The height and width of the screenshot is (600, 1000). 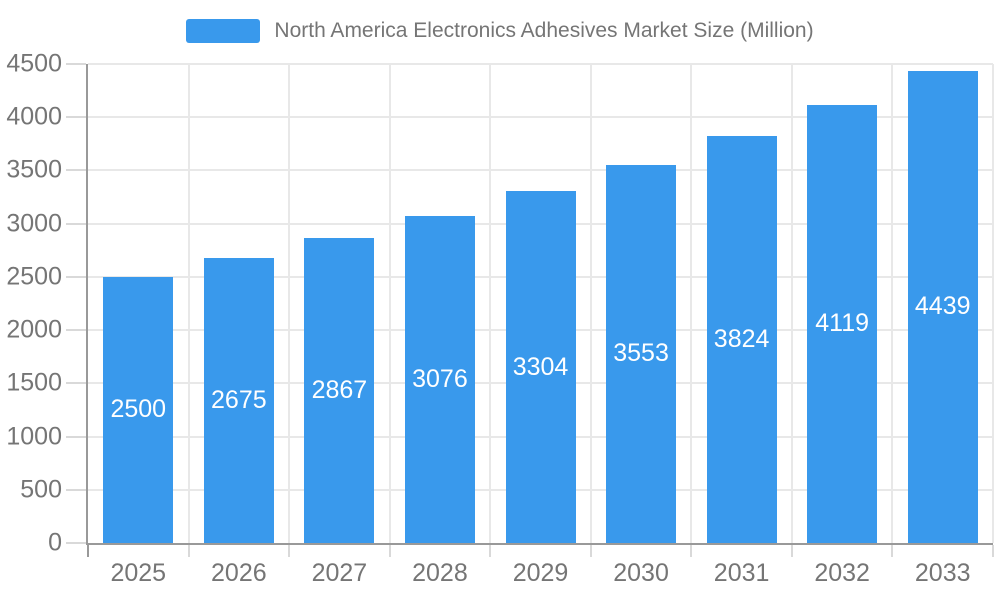 What do you see at coordinates (34, 223) in the screenshot?
I see `y-axis-label: 3000` at bounding box center [34, 223].